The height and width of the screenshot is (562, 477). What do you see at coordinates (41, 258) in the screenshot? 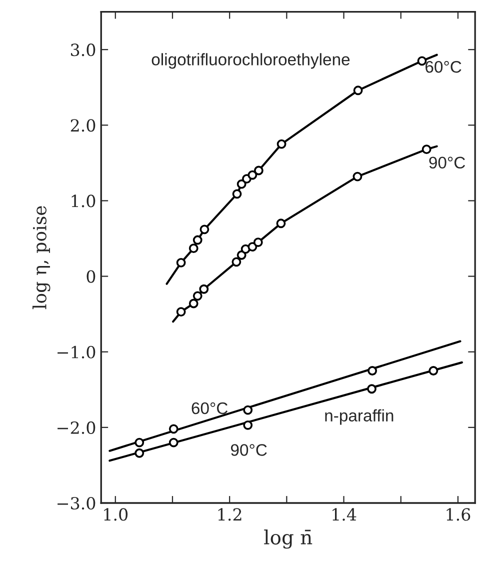
I see `y-axis-title: log η, poise` at bounding box center [41, 258].